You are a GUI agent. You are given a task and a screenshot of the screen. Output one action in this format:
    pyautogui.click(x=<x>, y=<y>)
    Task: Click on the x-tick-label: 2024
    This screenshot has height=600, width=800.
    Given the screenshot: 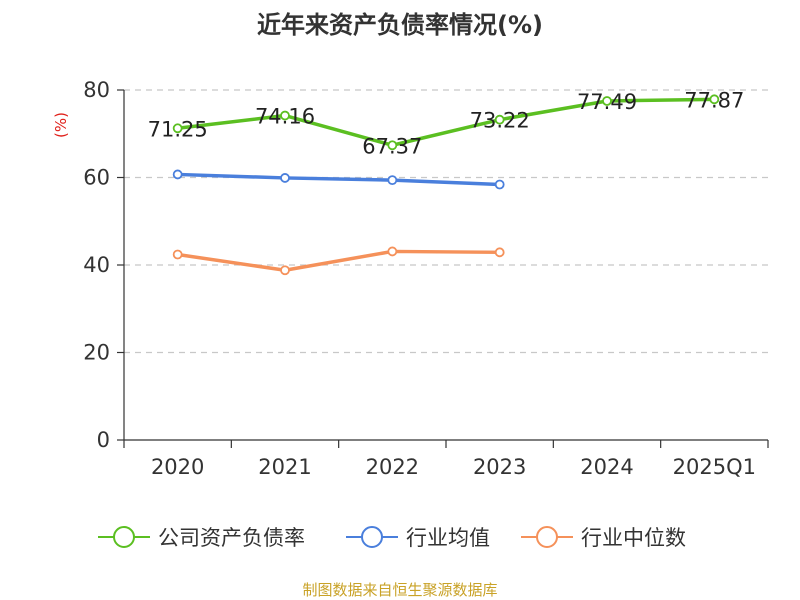 What is the action you would take?
    pyautogui.click(x=606, y=467)
    